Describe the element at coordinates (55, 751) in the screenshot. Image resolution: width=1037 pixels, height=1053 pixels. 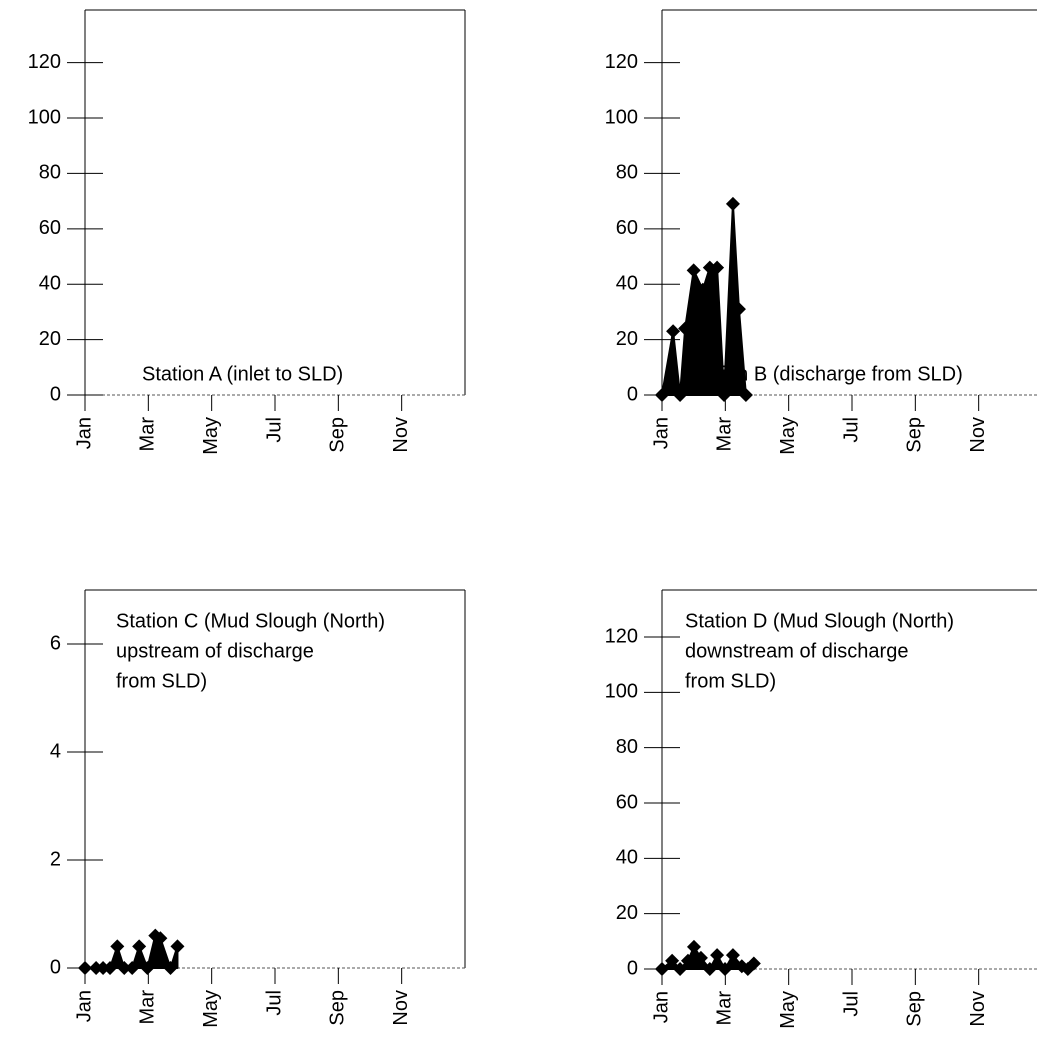
I see `y-tick-label: 4` at that location.